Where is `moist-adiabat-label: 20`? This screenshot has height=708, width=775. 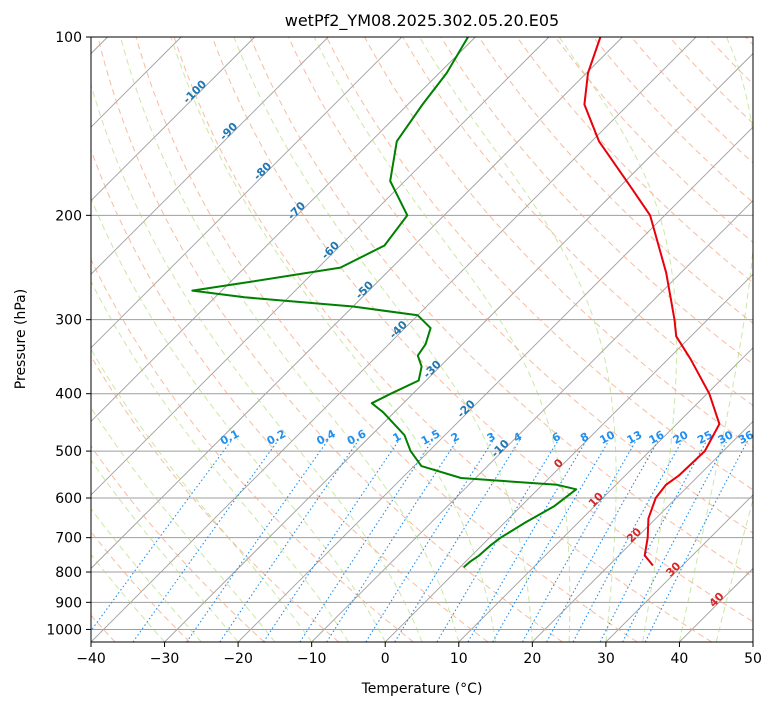
moist-adiabat-label: 20 is located at coordinates (634, 535).